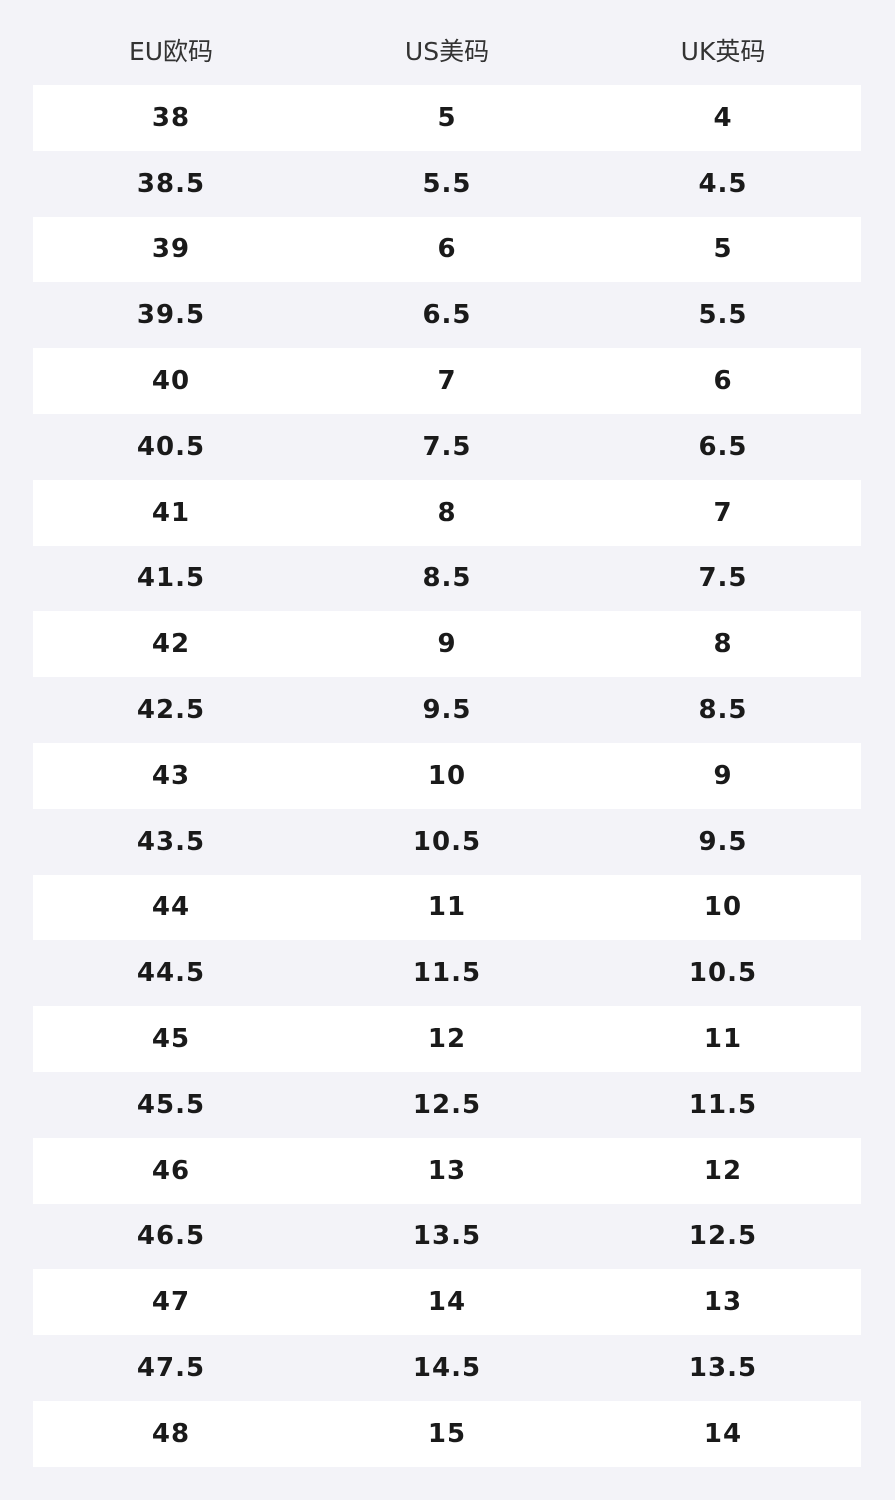  I want to click on table-cell: 42, so click(171, 644).